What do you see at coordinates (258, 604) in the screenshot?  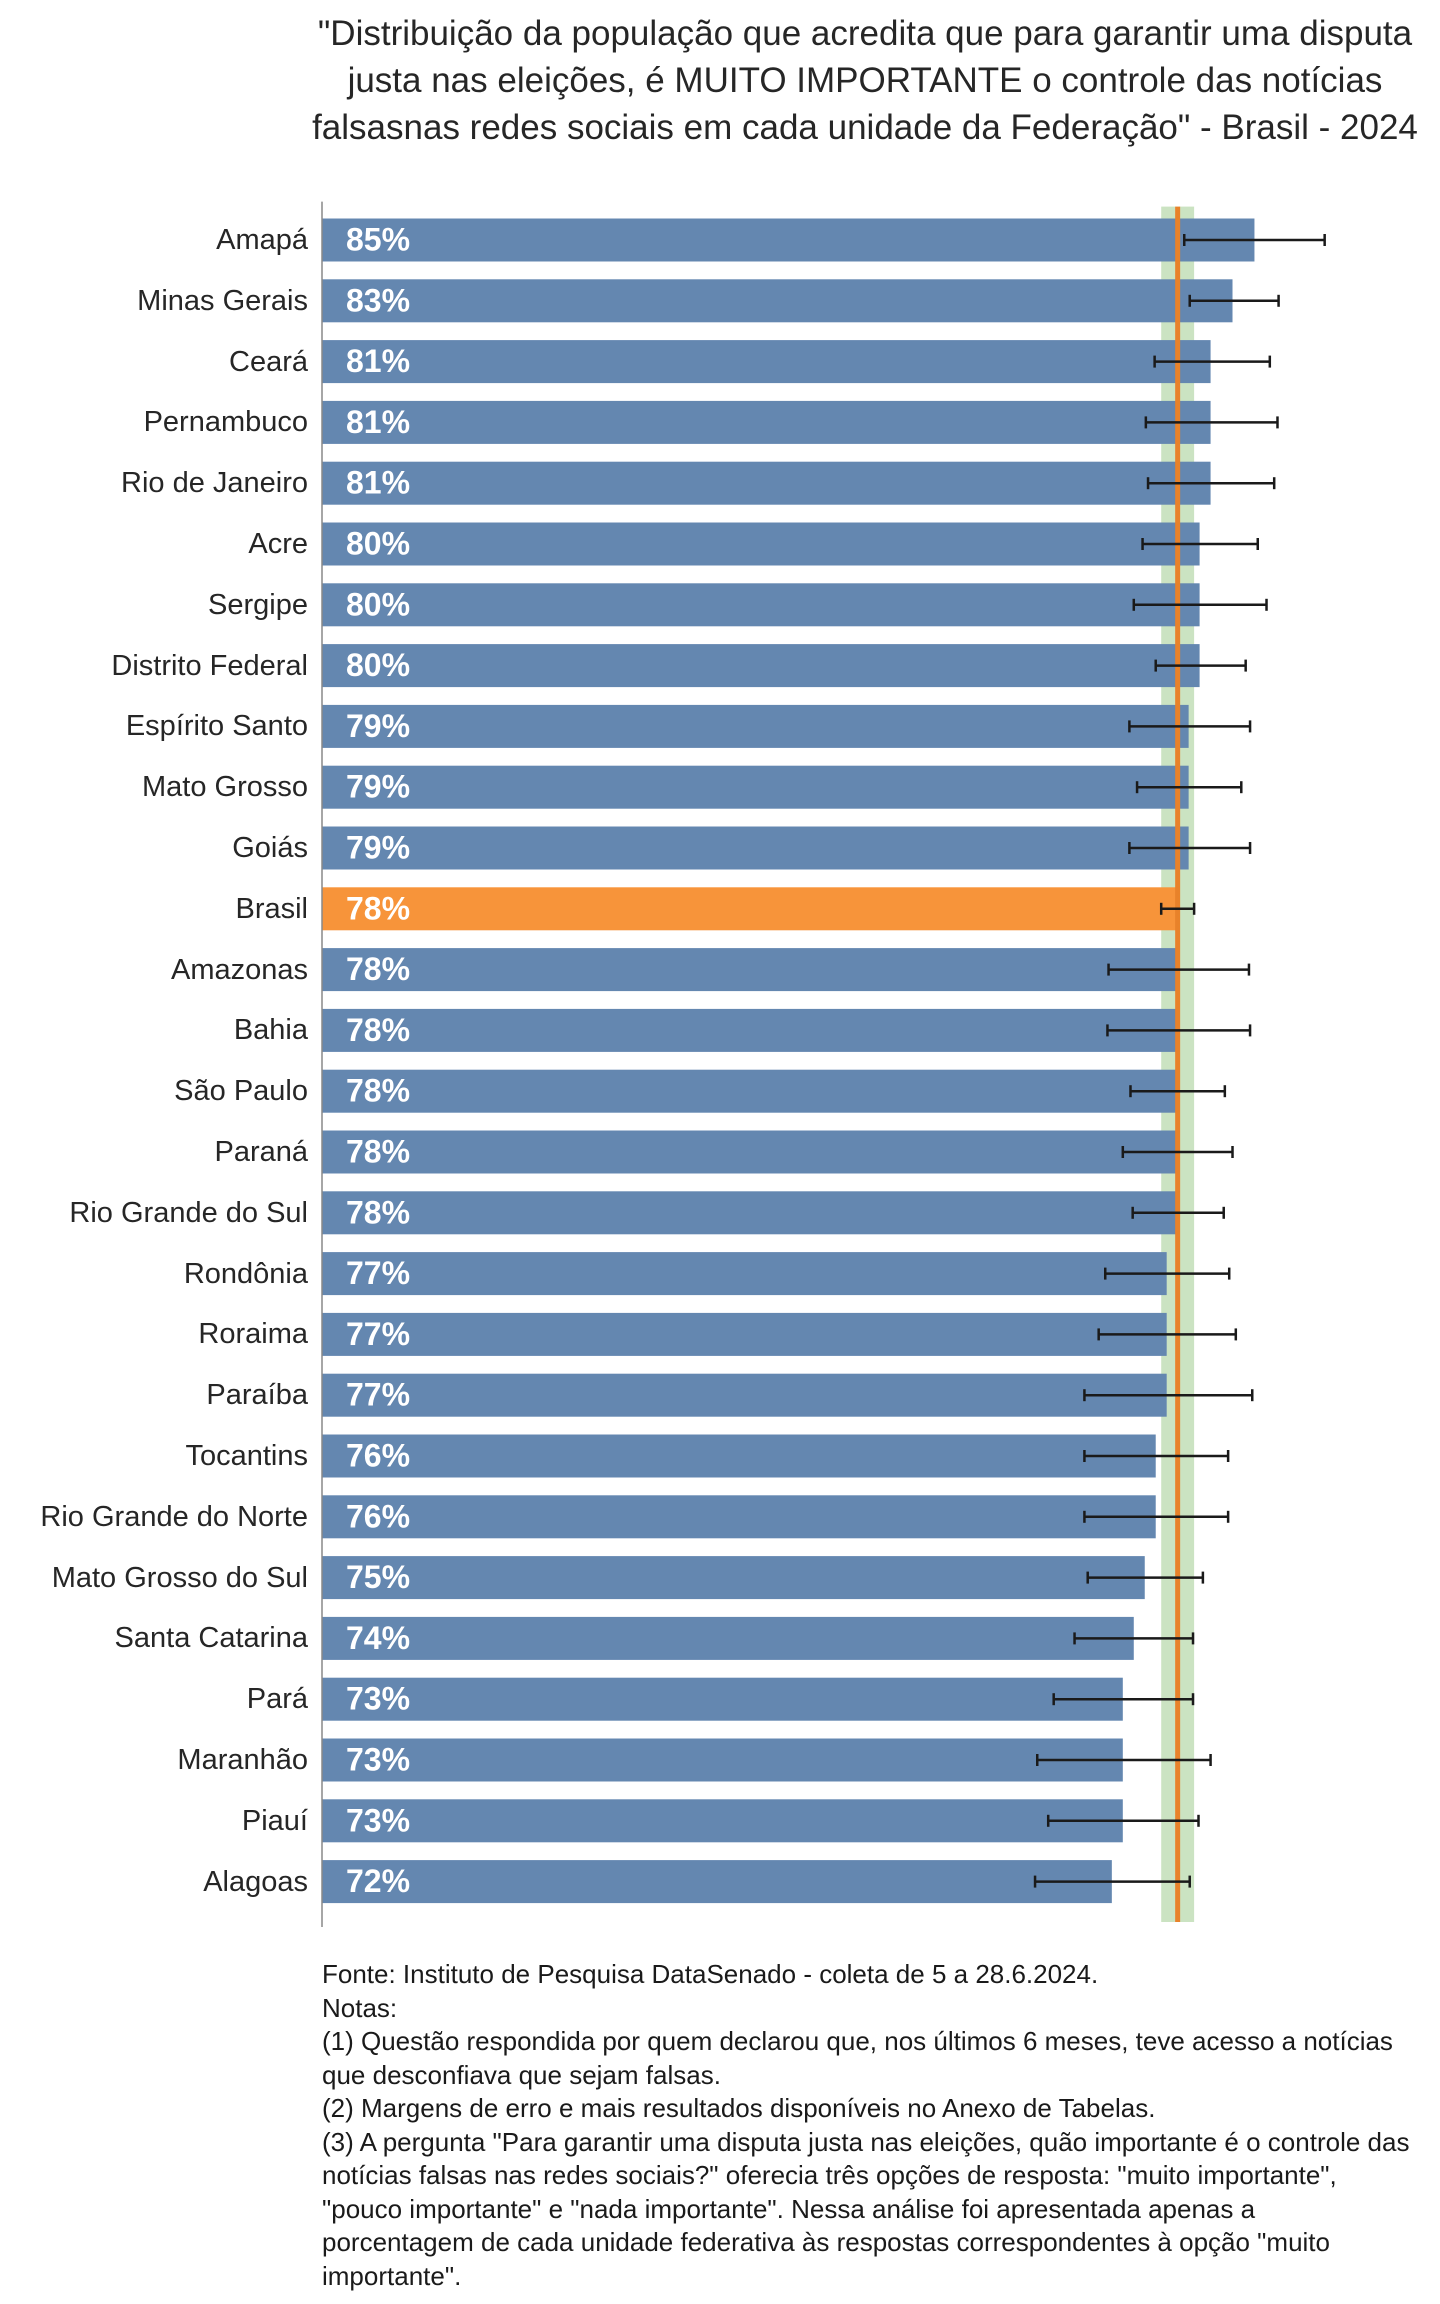 I see `category-label: Sergipe` at bounding box center [258, 604].